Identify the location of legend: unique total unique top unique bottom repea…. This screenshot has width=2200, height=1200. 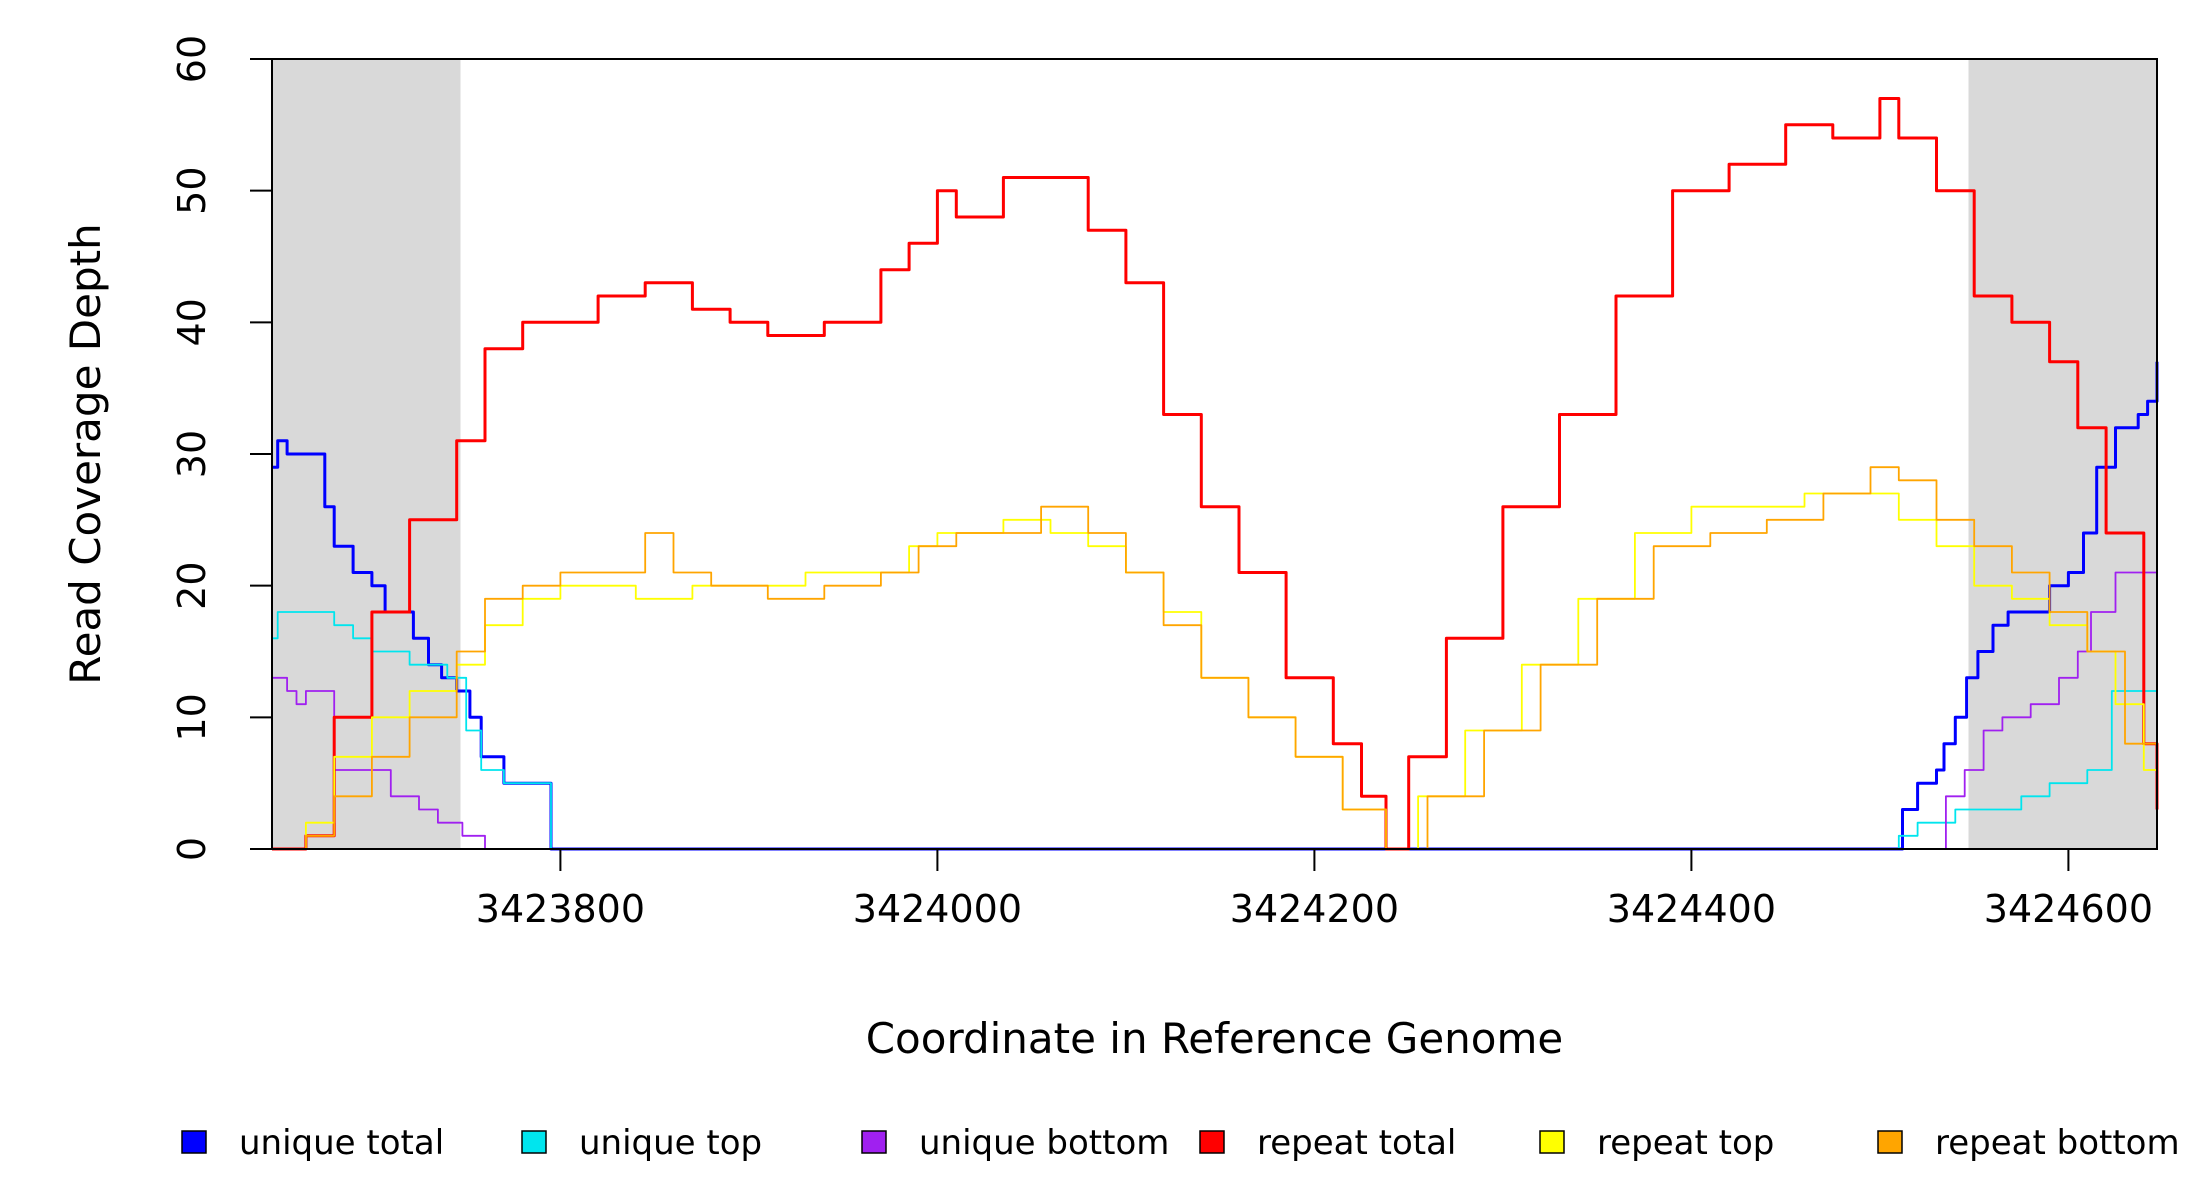
(1180, 1143).